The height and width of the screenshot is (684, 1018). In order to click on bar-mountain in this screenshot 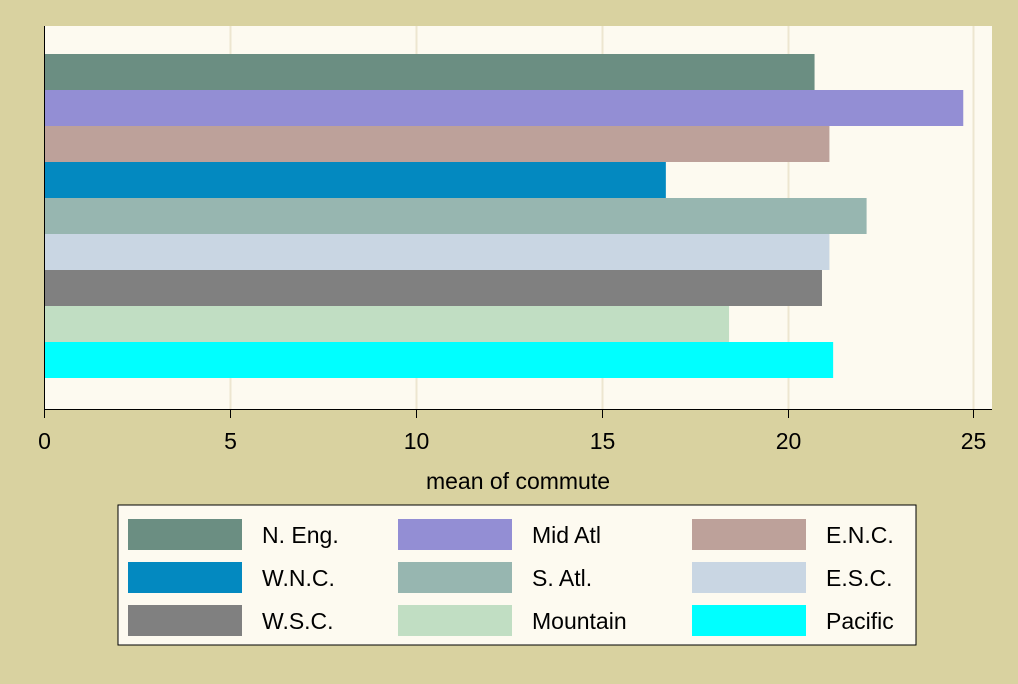, I will do `click(387, 324)`.